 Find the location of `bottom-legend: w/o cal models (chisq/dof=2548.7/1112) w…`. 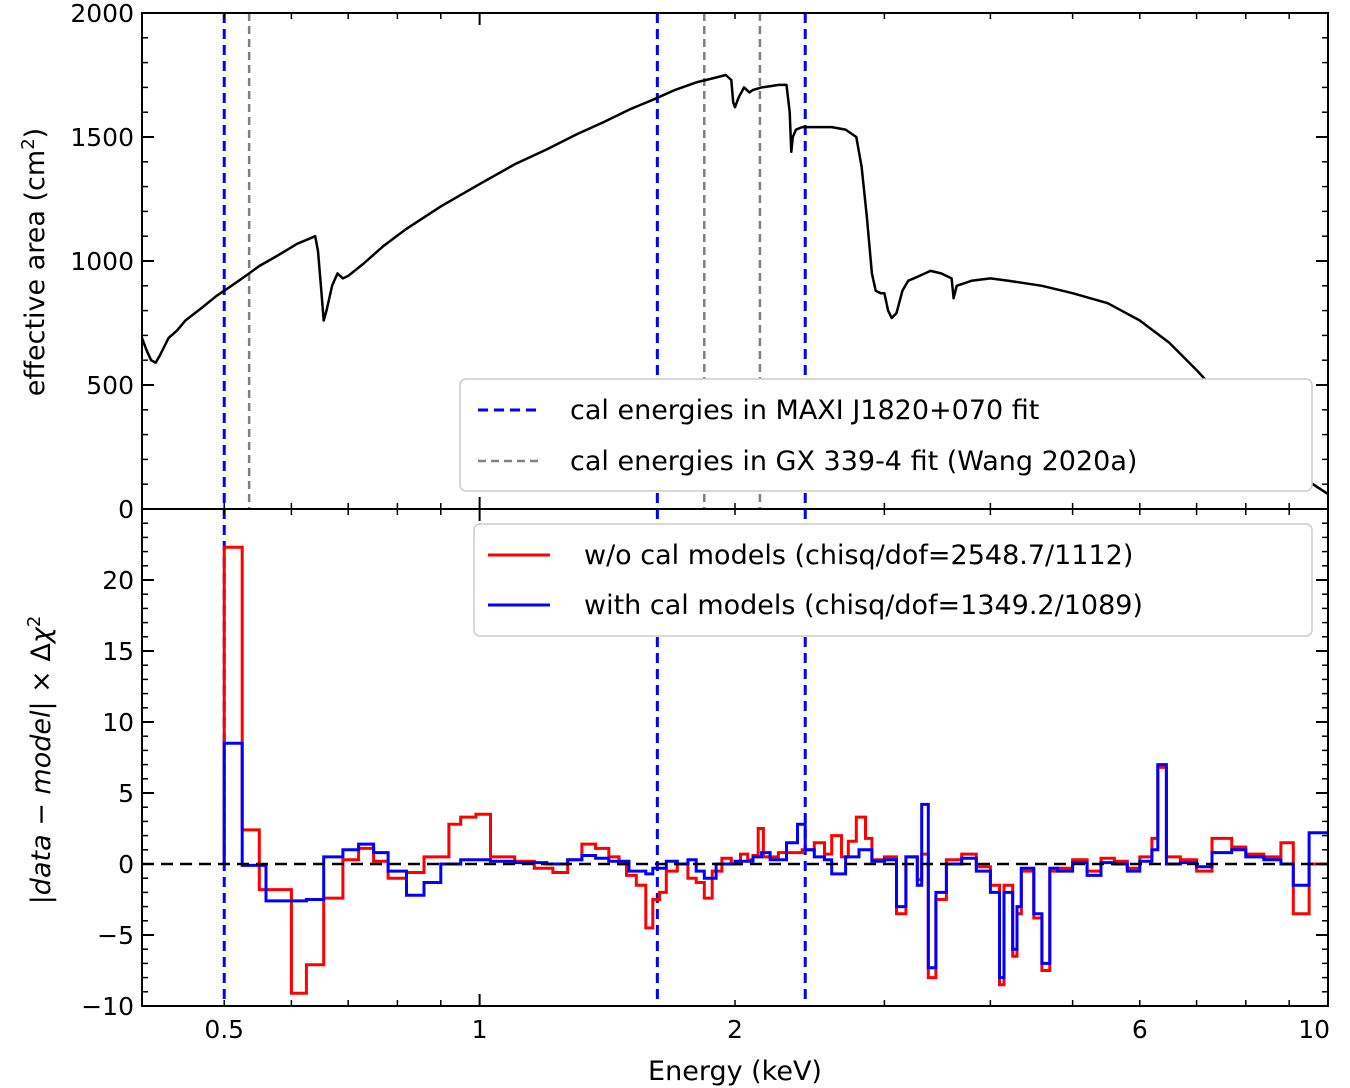

bottom-legend: w/o cal models (chisq/dof=2548.7/1112) w… is located at coordinates (893, 580).